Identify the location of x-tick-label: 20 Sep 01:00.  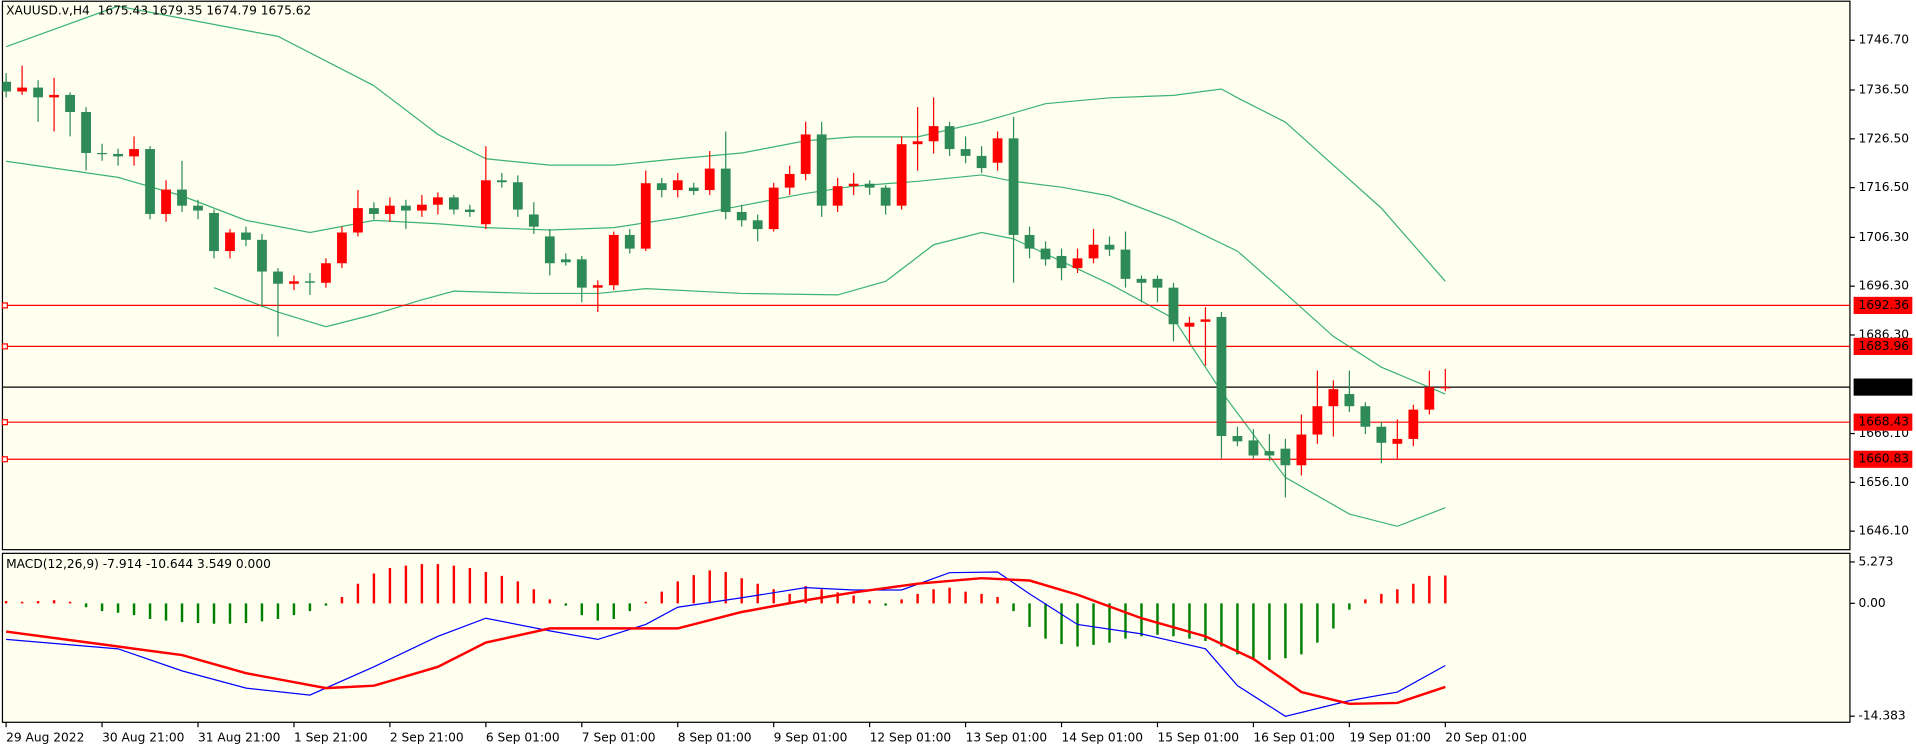
(1486, 738).